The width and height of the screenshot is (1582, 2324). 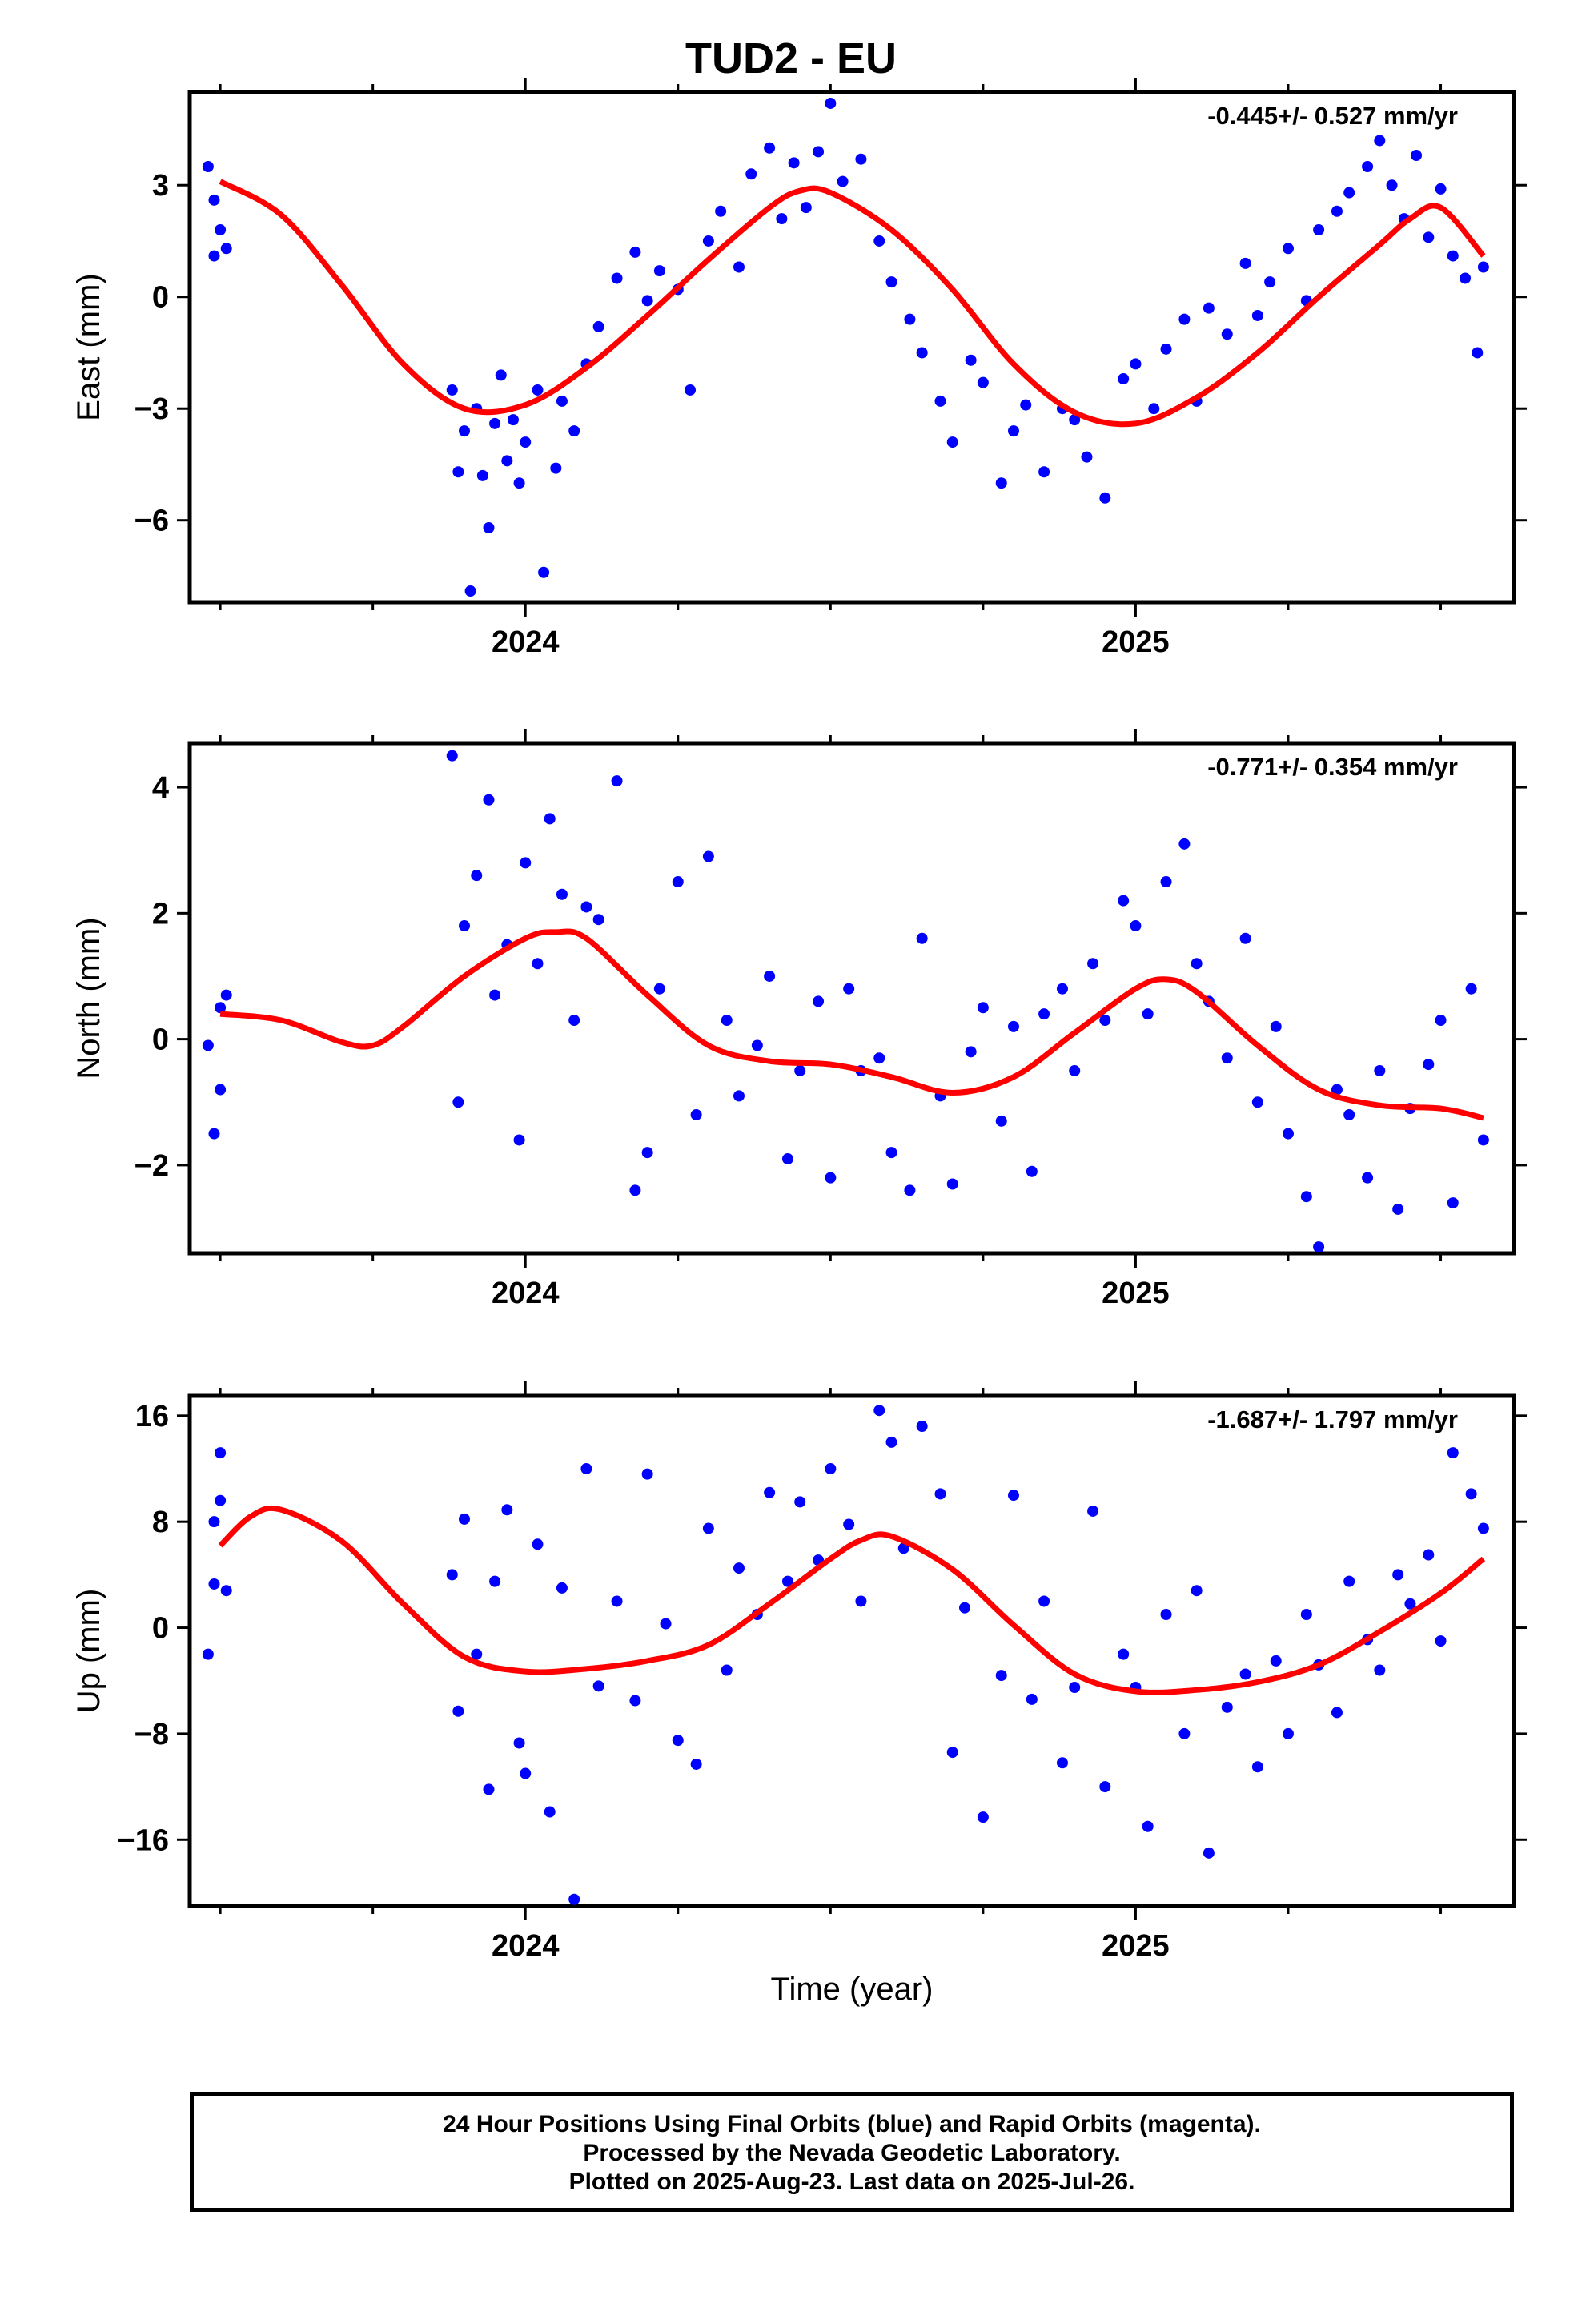 What do you see at coordinates (1332, 116) in the screenshot?
I see `rate-annotation: -0.445+/- 0.527 mm/yr` at bounding box center [1332, 116].